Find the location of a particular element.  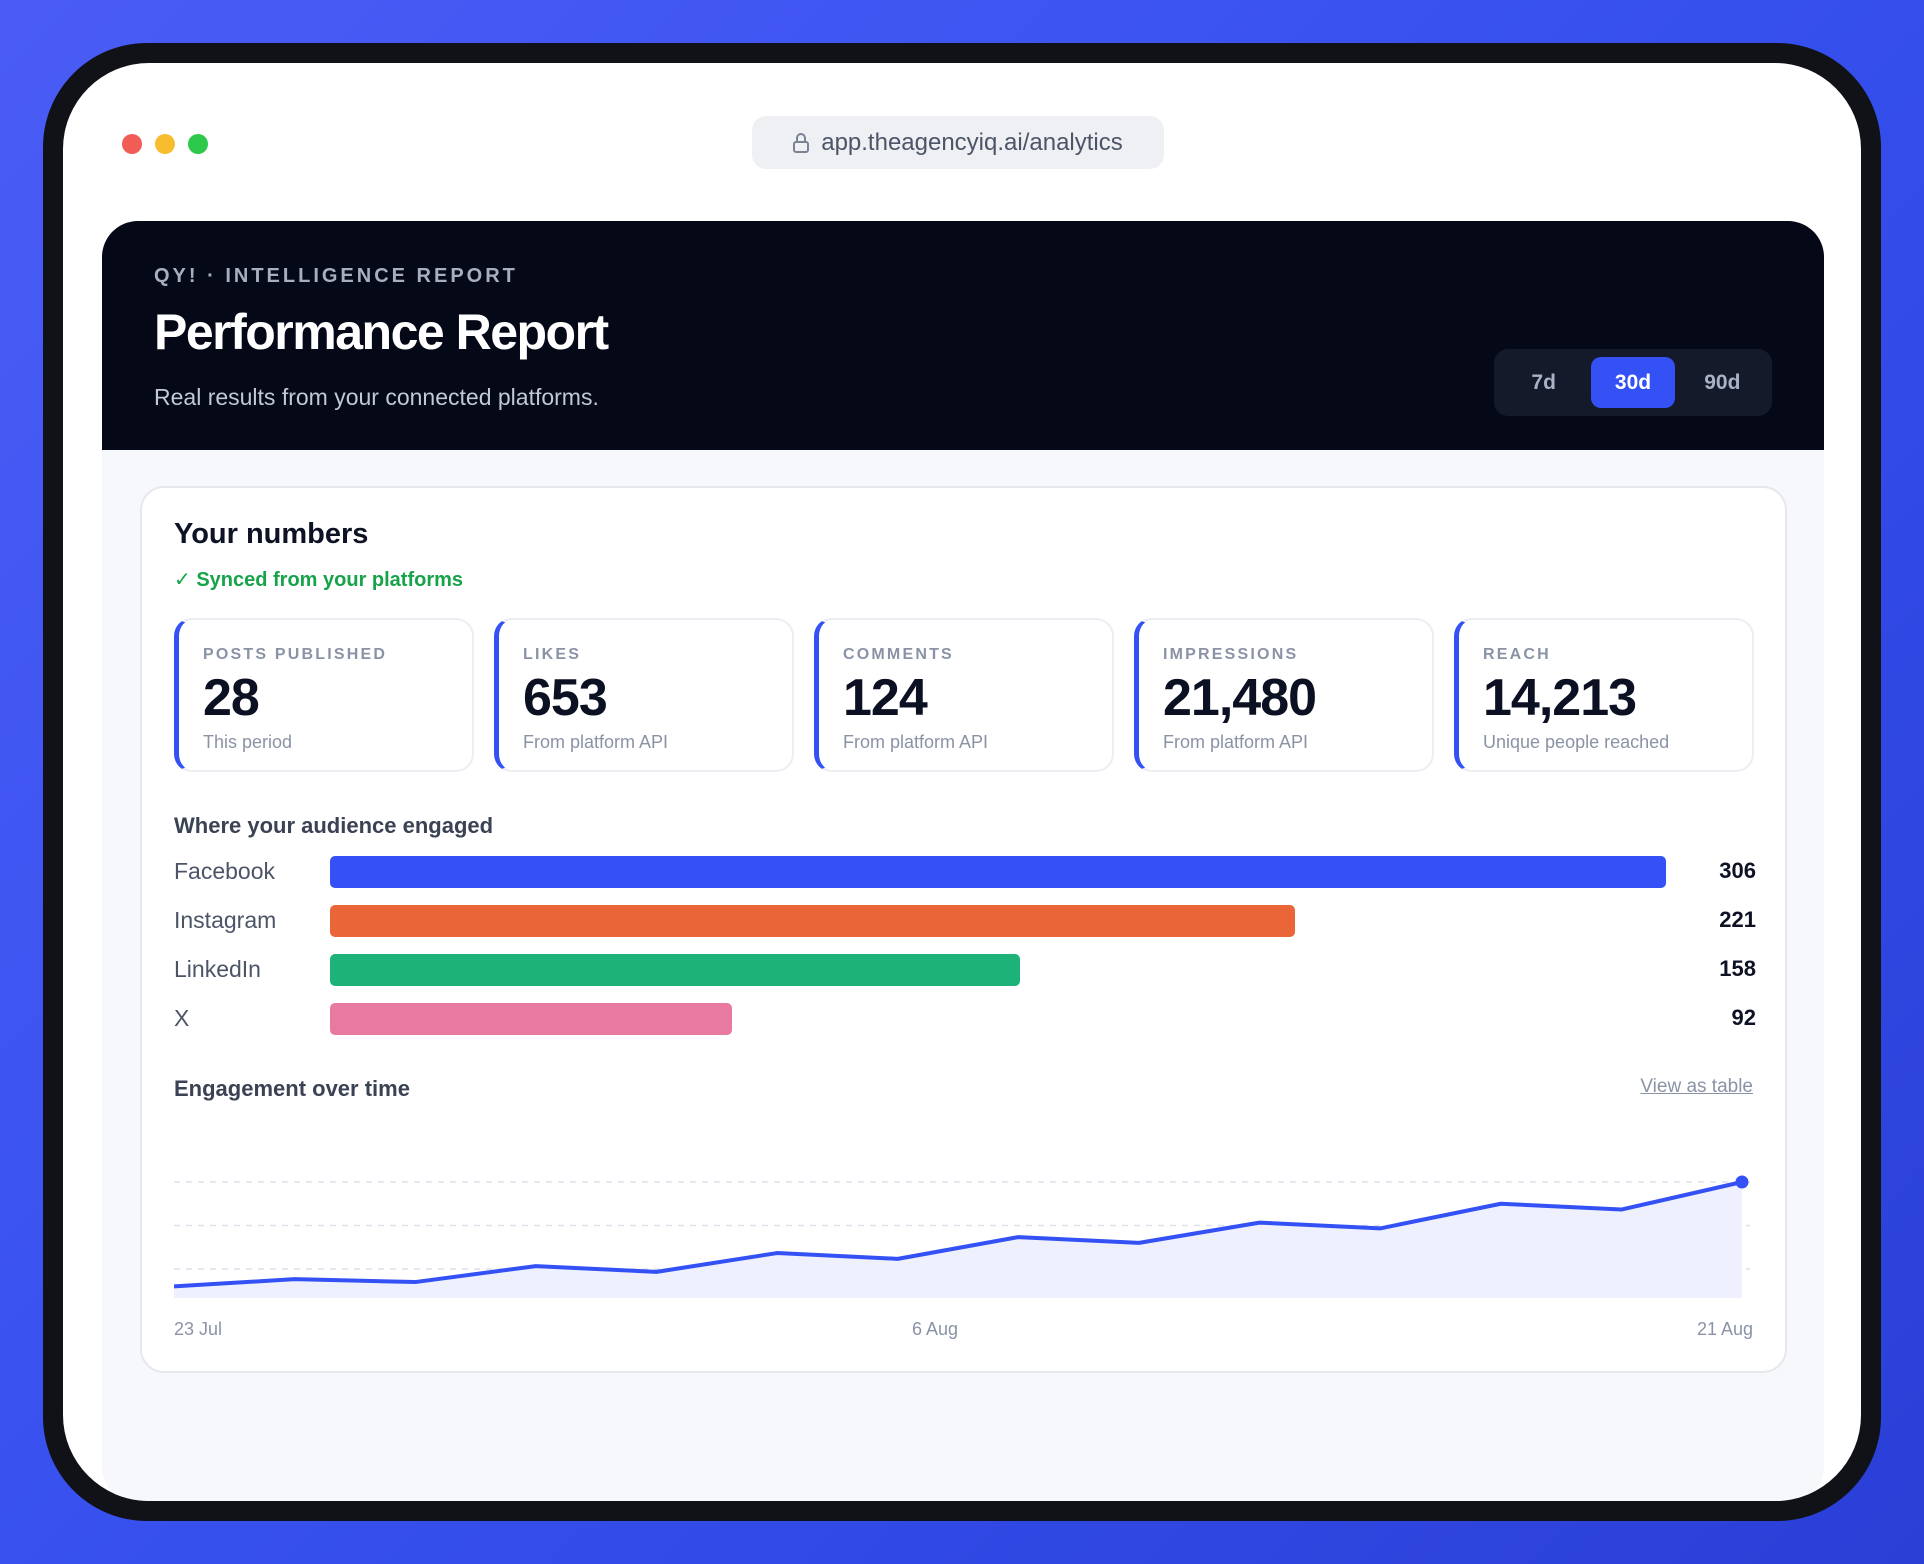

x-axis-label-end: 21 Aug is located at coordinates (1724, 1329).